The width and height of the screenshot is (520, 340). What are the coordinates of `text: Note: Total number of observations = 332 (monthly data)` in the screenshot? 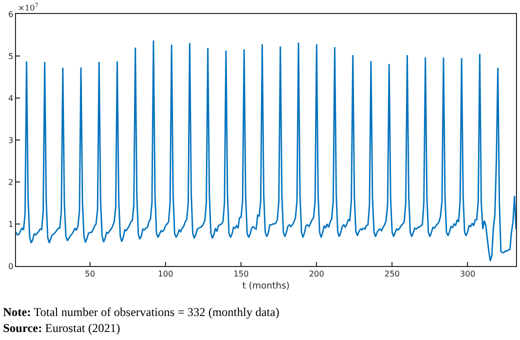 It's located at (141, 312).